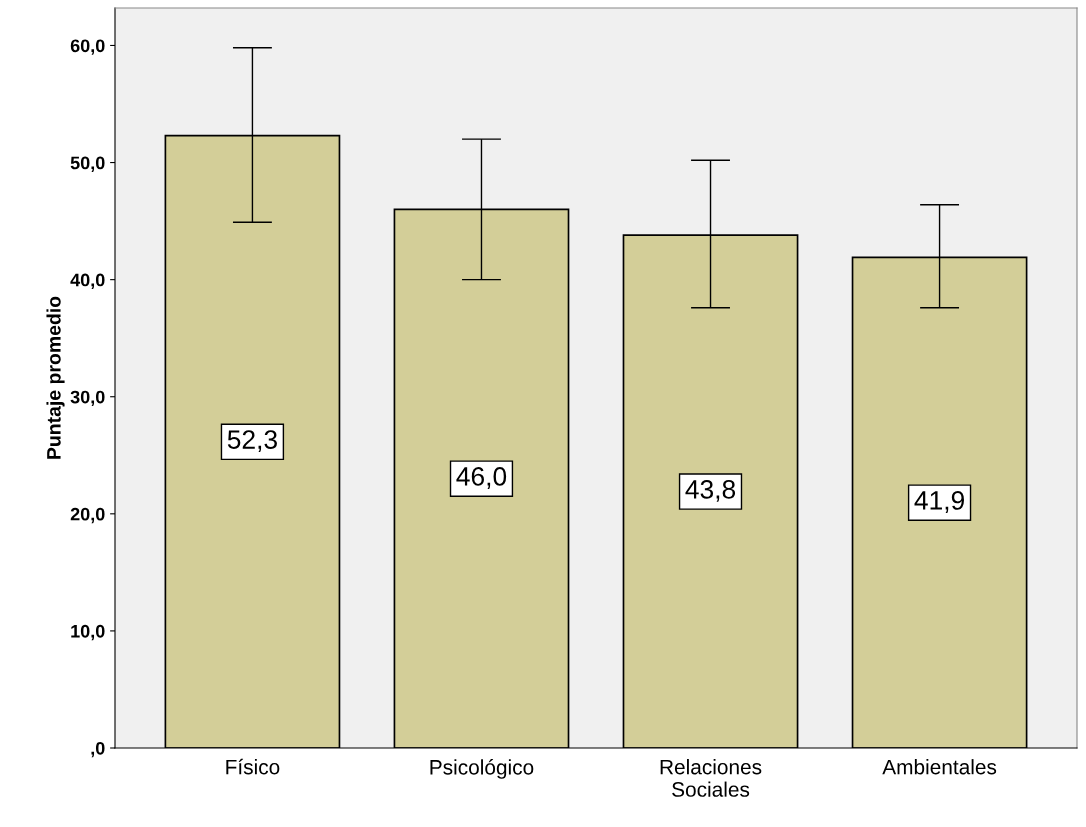 This screenshot has height=827, width=1086. What do you see at coordinates (939, 767) in the screenshot?
I see `x-tick-label: Ambientales` at bounding box center [939, 767].